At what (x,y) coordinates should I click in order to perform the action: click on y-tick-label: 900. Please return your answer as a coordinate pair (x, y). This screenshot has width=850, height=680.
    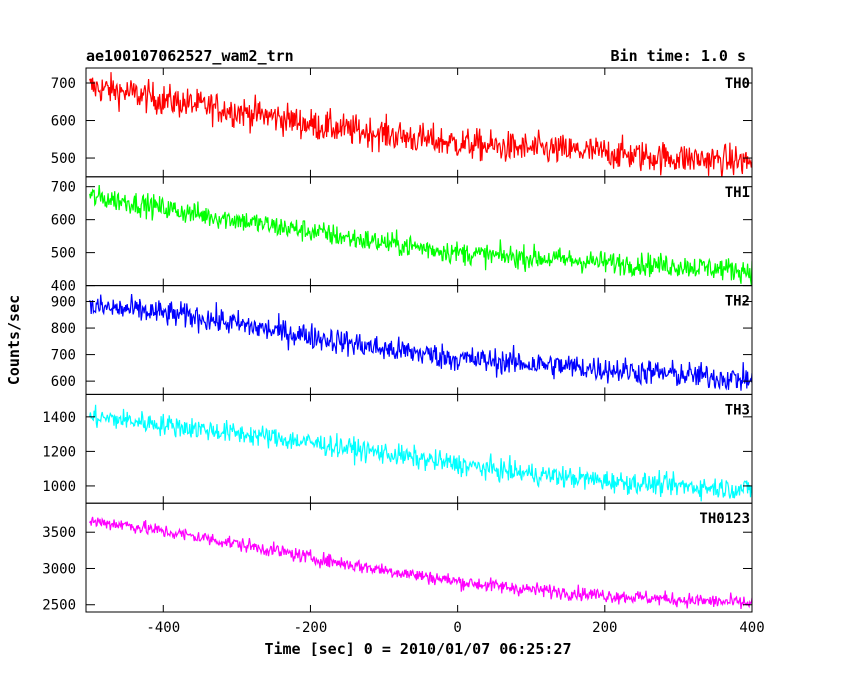
    Looking at the image, I should click on (63, 303).